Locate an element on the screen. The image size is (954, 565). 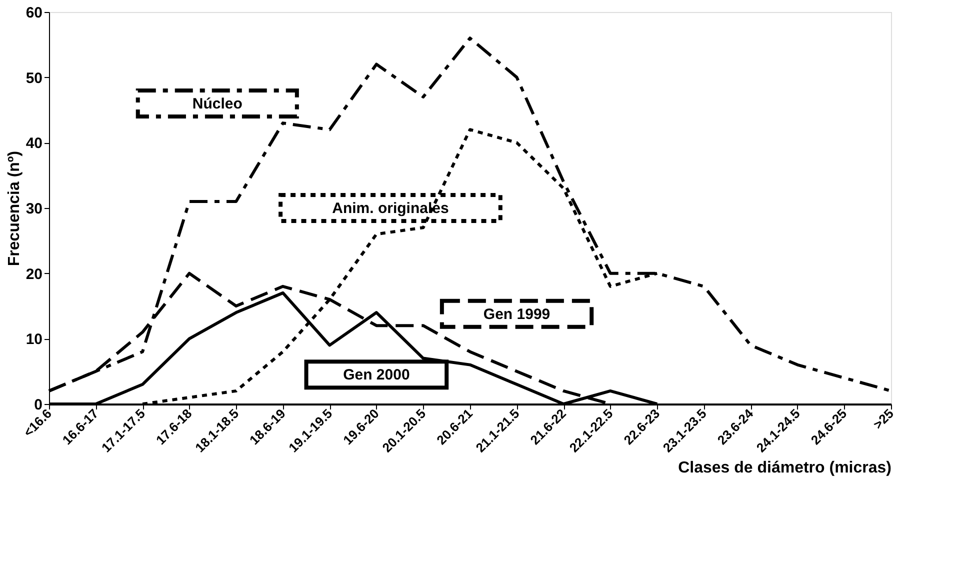
y-axis-title: Frecuencia (nº) is located at coordinates (14, 208).